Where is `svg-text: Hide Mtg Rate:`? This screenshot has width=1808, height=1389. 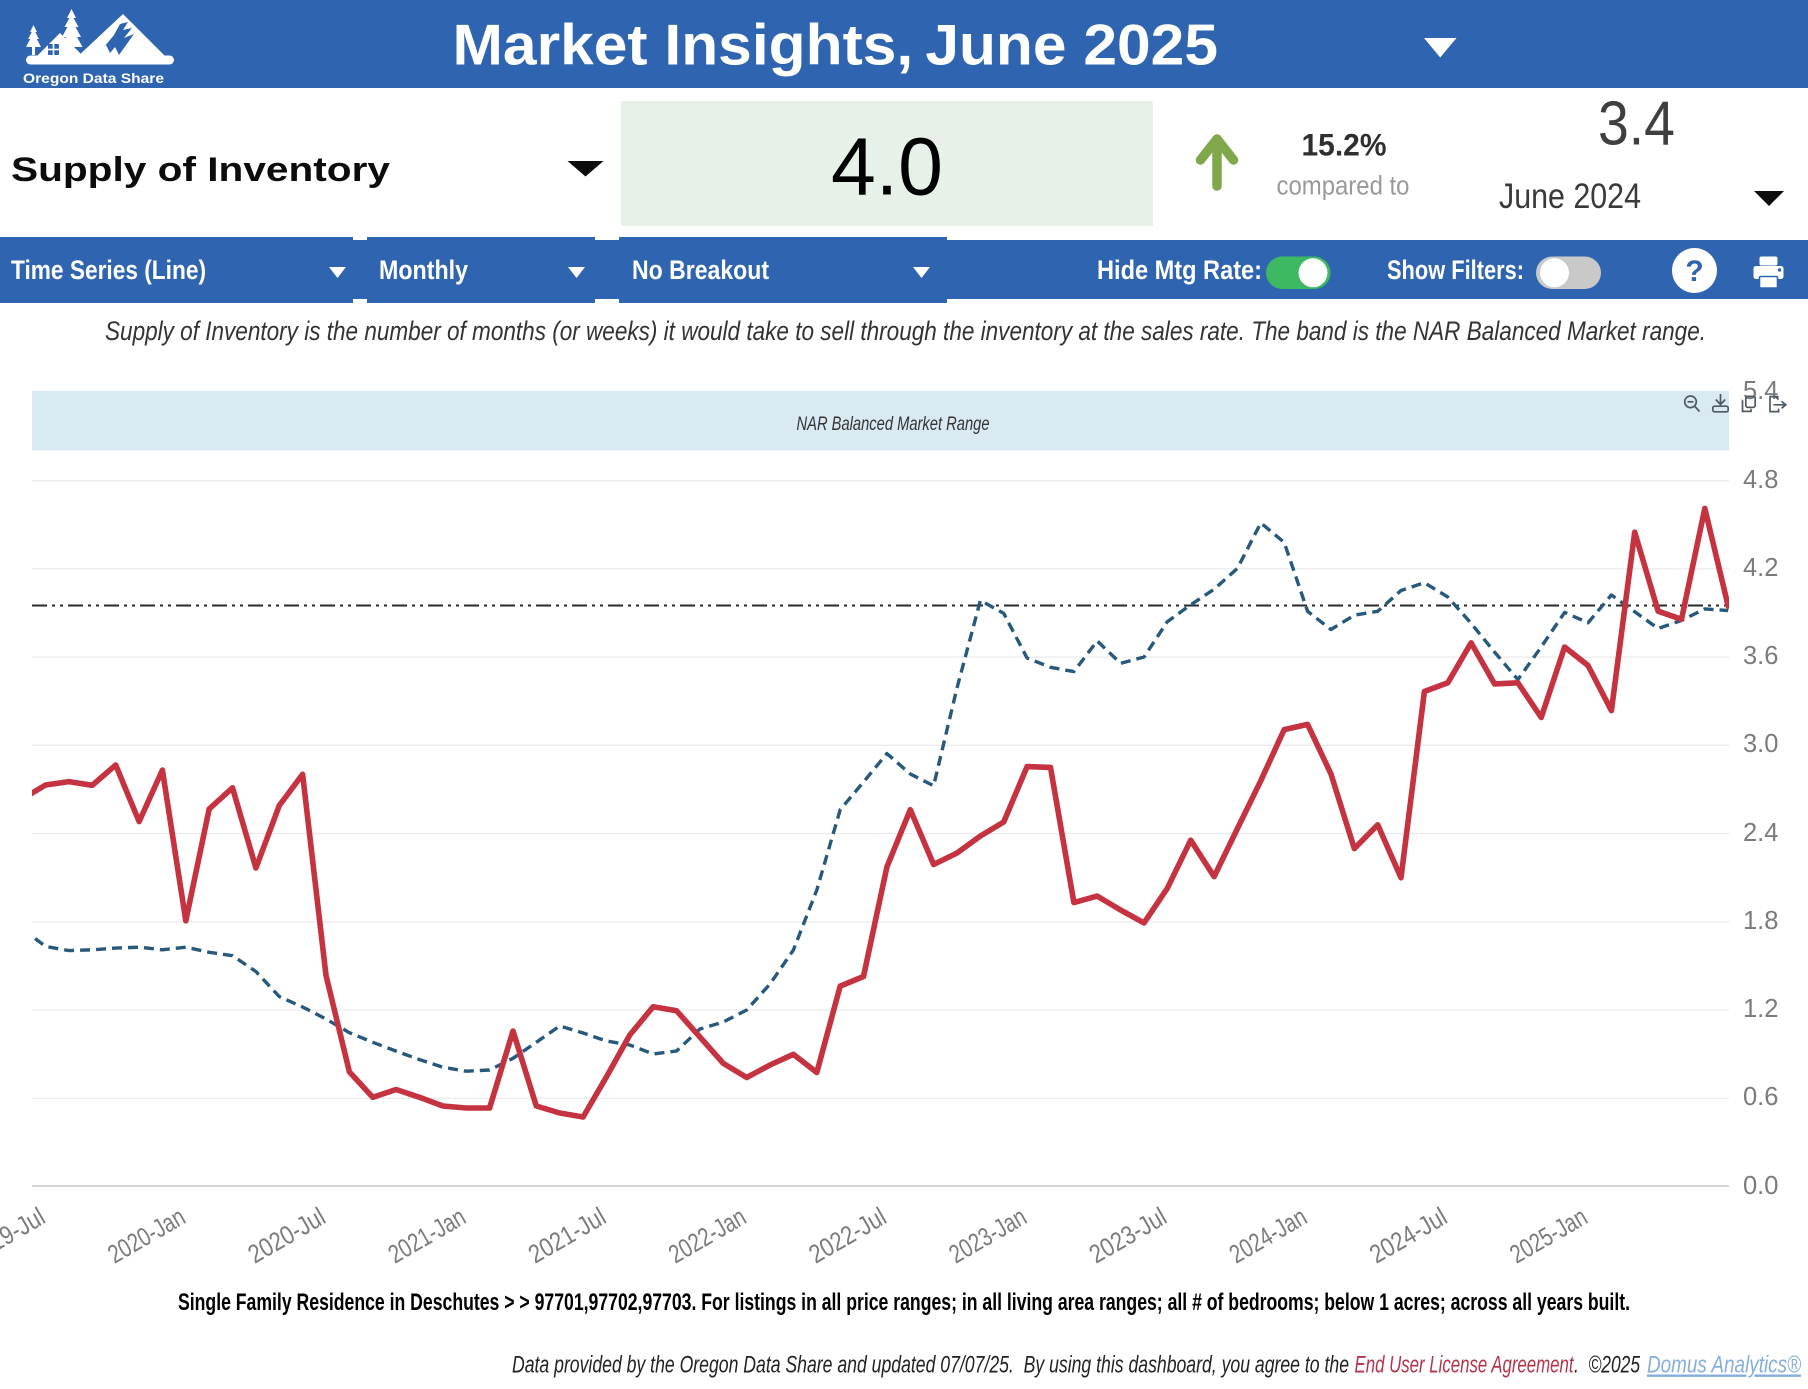 svg-text: Hide Mtg Rate: is located at coordinates (1179, 270).